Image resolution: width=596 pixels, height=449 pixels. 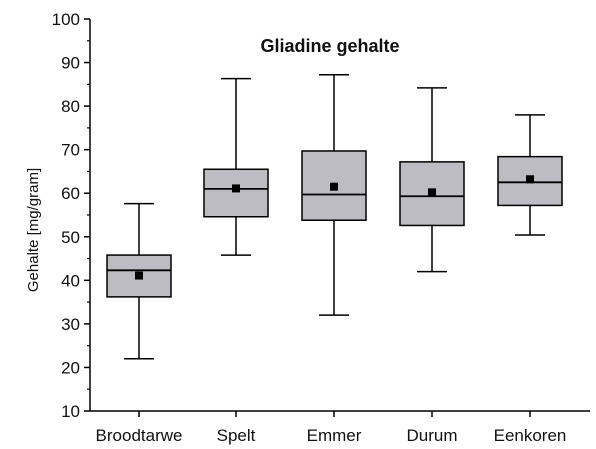 I want to click on x-tick-label-durum: Durum, so click(x=431, y=435).